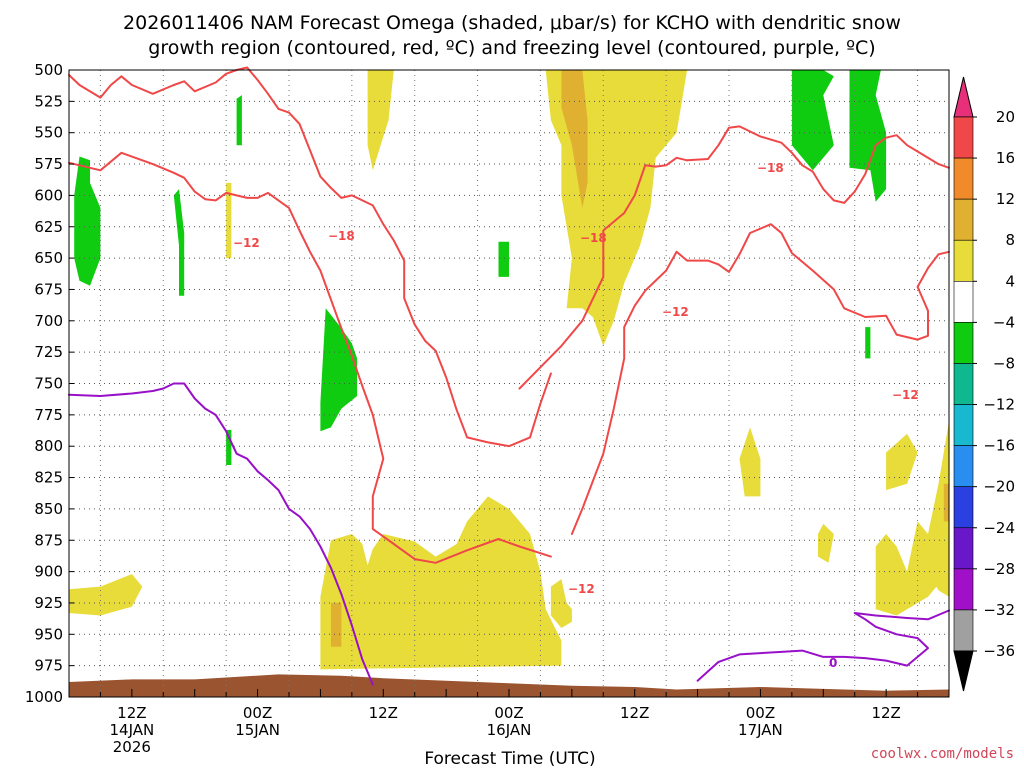 The height and width of the screenshot is (768, 1024). What do you see at coordinates (999, 446) in the screenshot?
I see `colorbar-label: −16` at bounding box center [999, 446].